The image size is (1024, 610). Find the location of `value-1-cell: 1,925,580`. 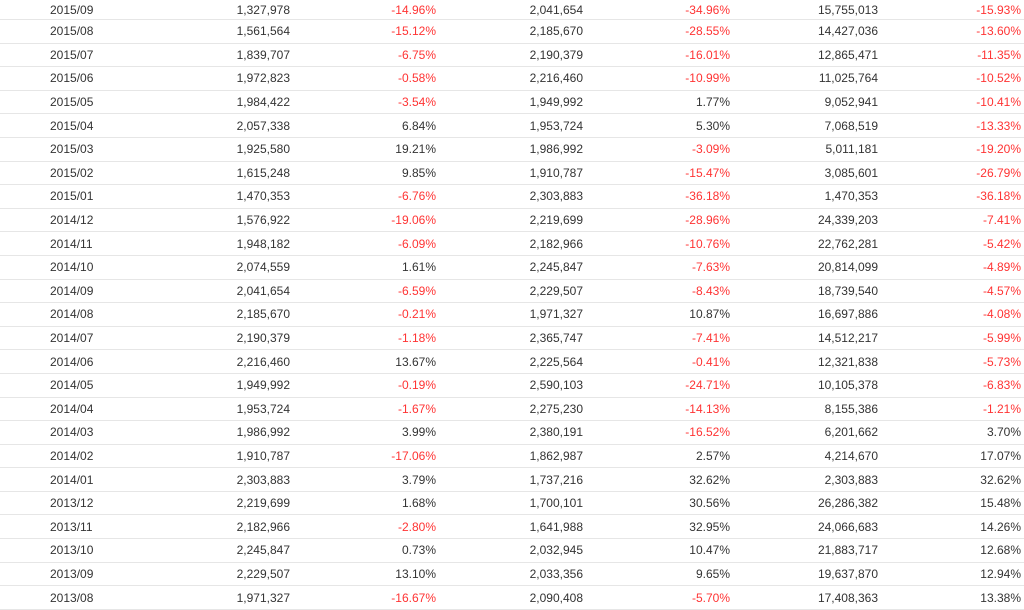

value-1-cell: 1,925,580 is located at coordinates (263, 149).